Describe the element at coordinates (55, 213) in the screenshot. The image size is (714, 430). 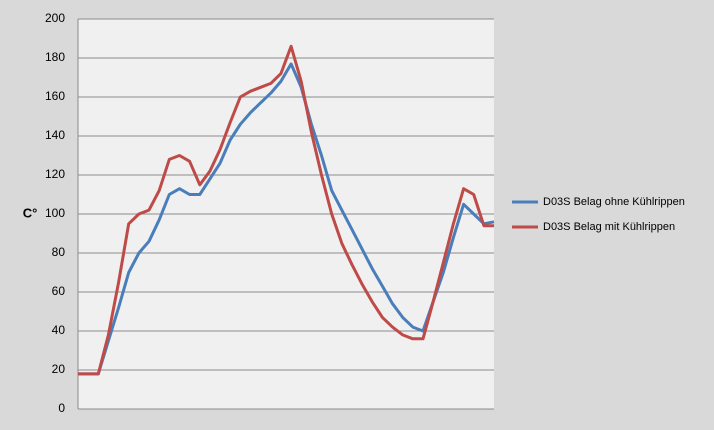
I see `y-tick-label: 100` at that location.